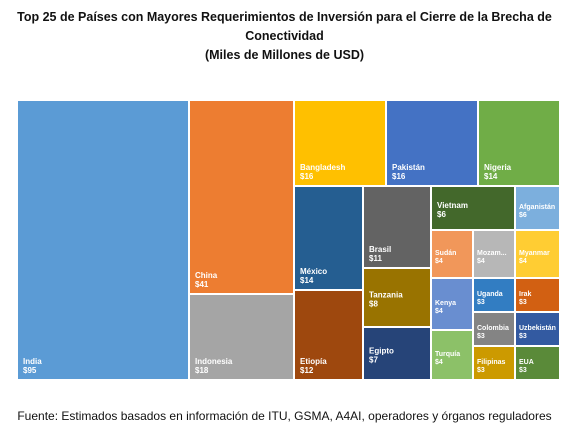 Image resolution: width=569 pixels, height=431 pixels. Describe the element at coordinates (523, 302) in the screenshot. I see `treemap-value-irak: $3` at that location.